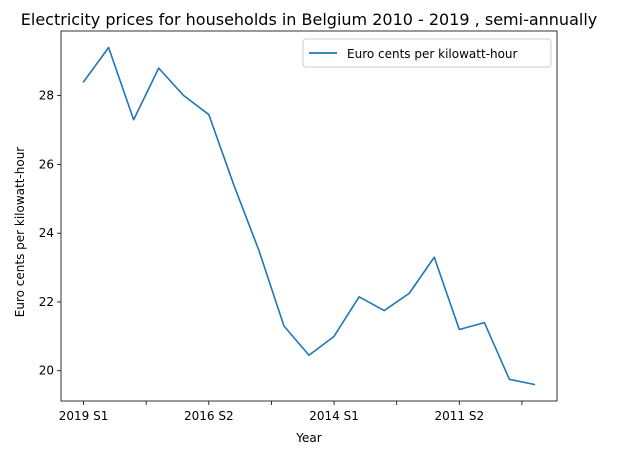  What do you see at coordinates (432, 54) in the screenshot?
I see `legend-label: Euro cents per kilowatt-hour` at bounding box center [432, 54].